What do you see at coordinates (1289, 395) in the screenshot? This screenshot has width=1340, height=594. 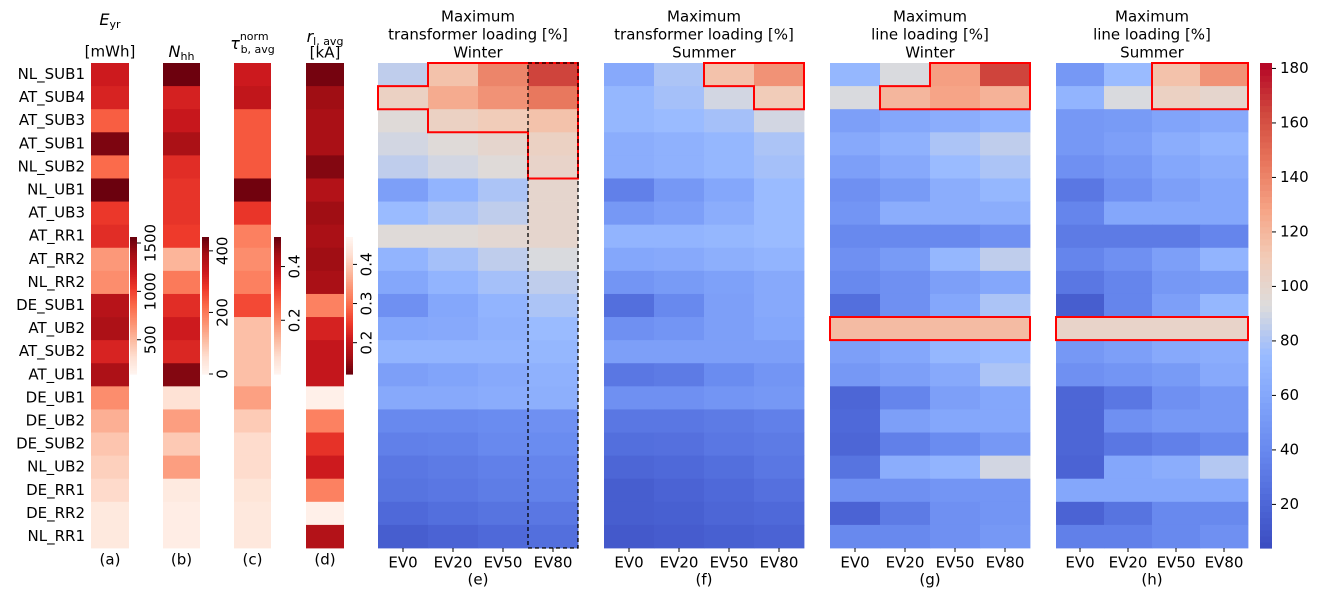 I see `colorbar-tick-label: 60` at bounding box center [1289, 395].